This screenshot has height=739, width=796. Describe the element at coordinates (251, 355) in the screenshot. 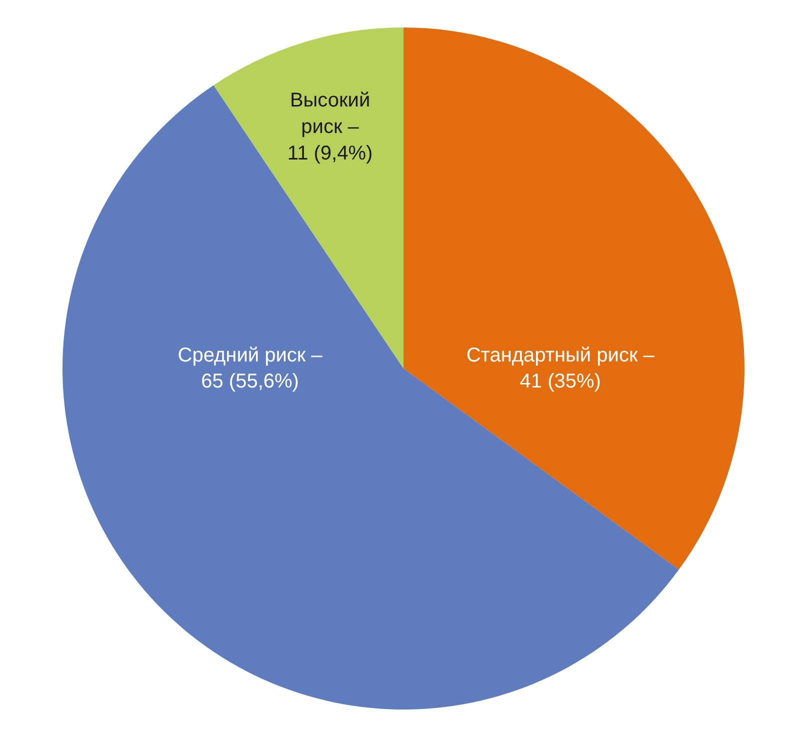

I see `slice-label: Средний риск –` at that location.